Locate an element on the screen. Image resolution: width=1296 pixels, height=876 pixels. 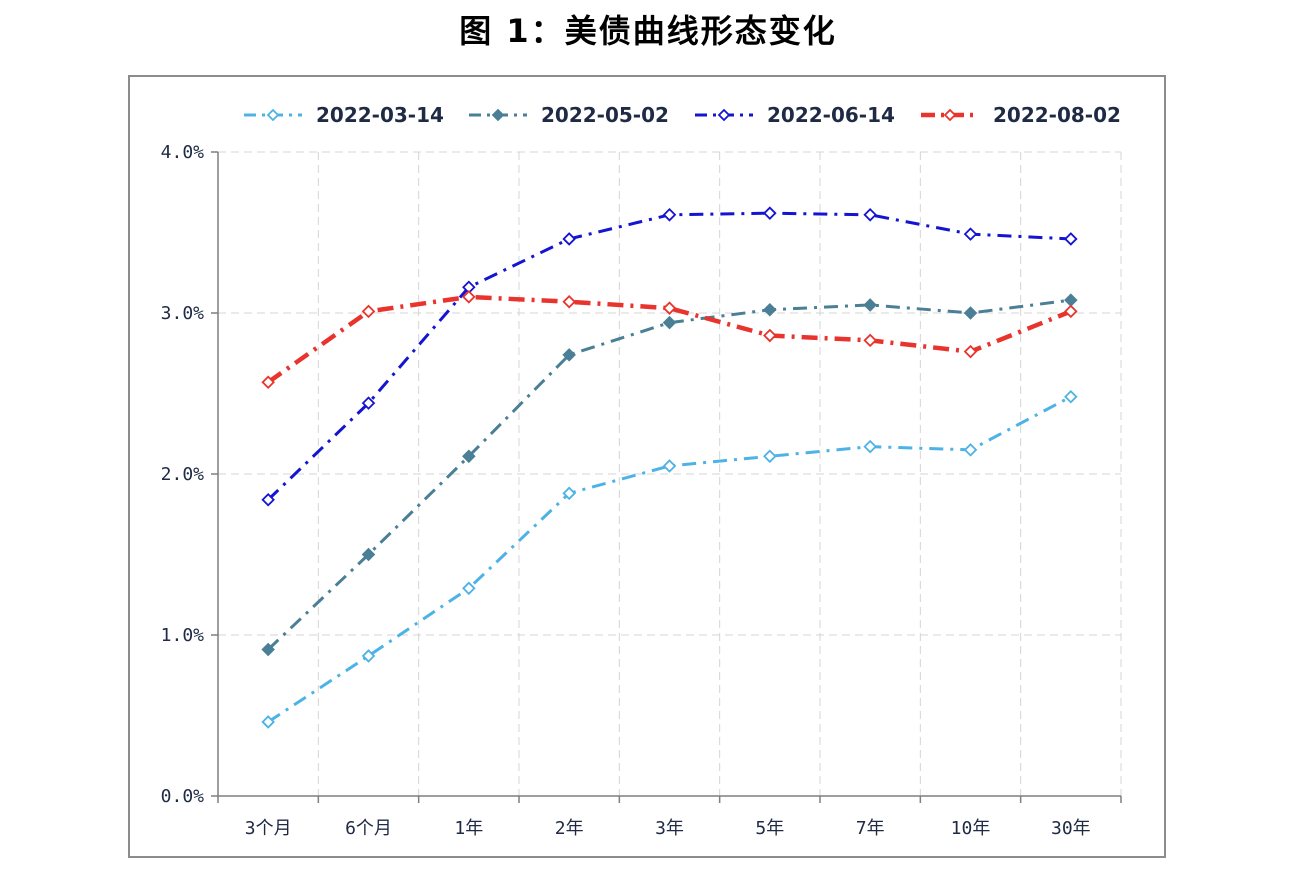
y-tick-label: 4.0% is located at coordinates (183, 152).